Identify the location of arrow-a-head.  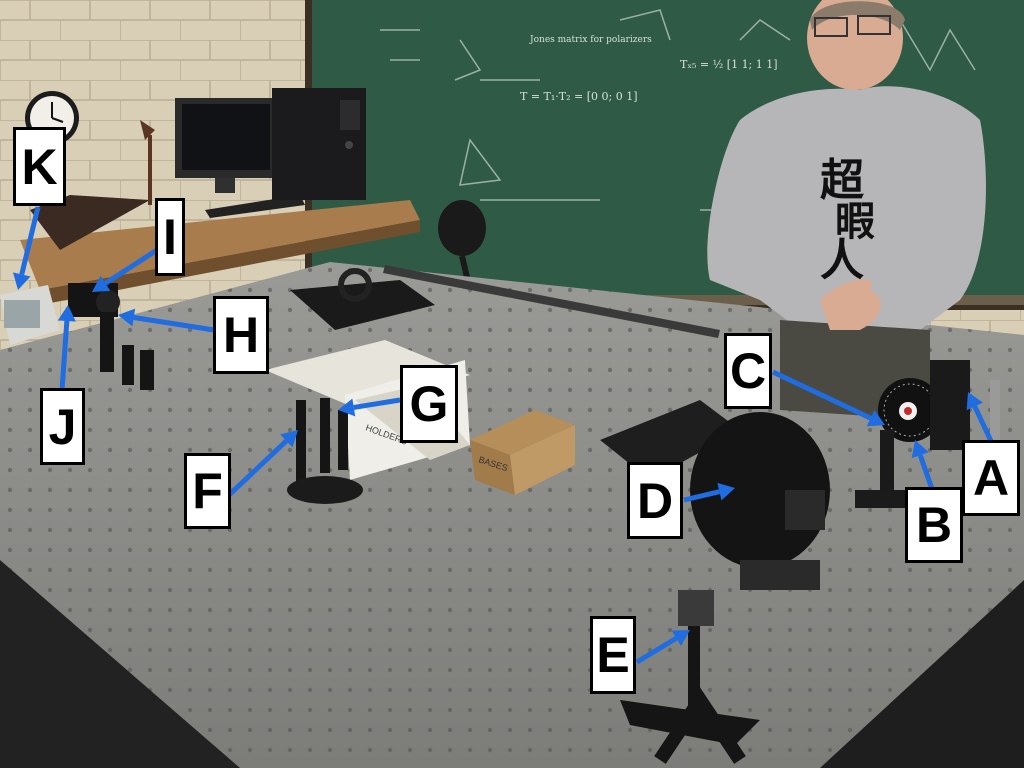
(974, 401).